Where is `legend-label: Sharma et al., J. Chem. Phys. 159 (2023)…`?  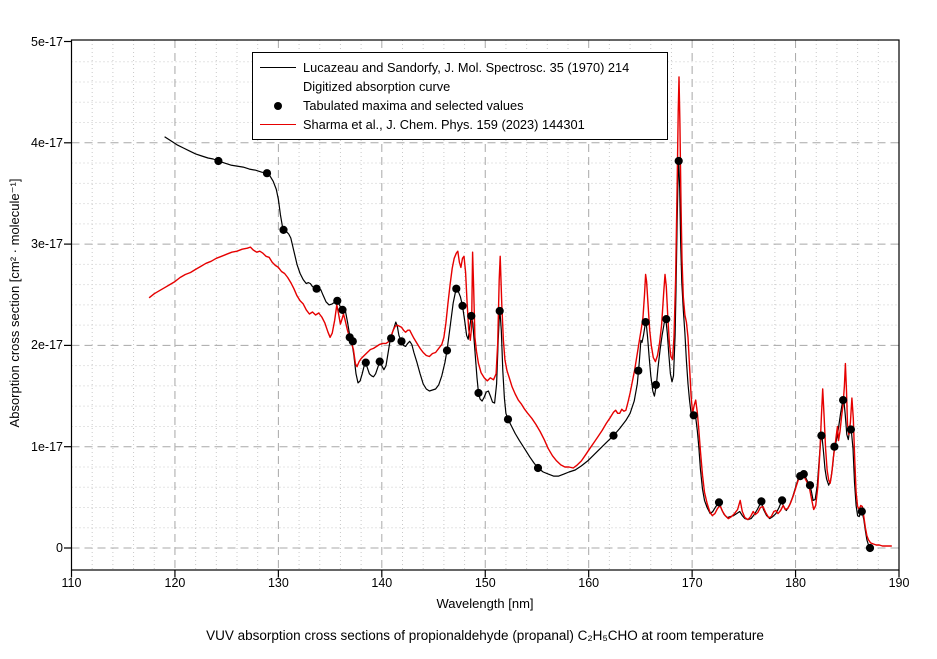
legend-label: Sharma et al., J. Chem. Phys. 159 (2023)… is located at coordinates (444, 124).